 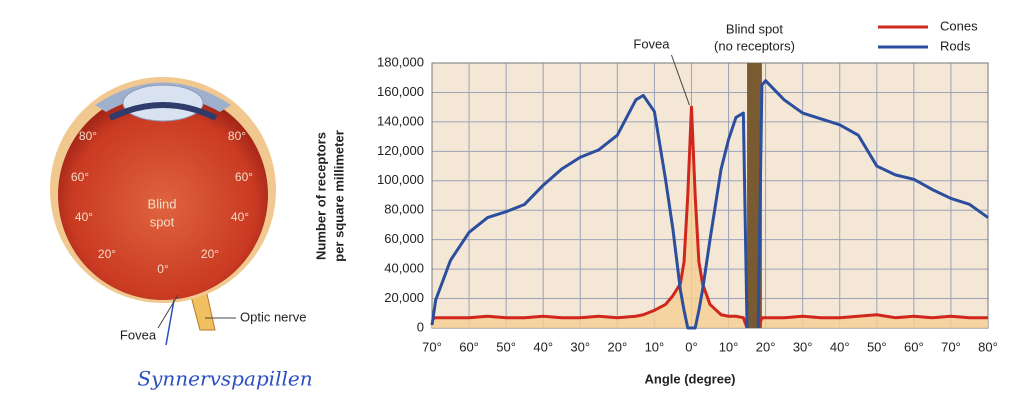 I want to click on eye-illustration, so click(x=163, y=211).